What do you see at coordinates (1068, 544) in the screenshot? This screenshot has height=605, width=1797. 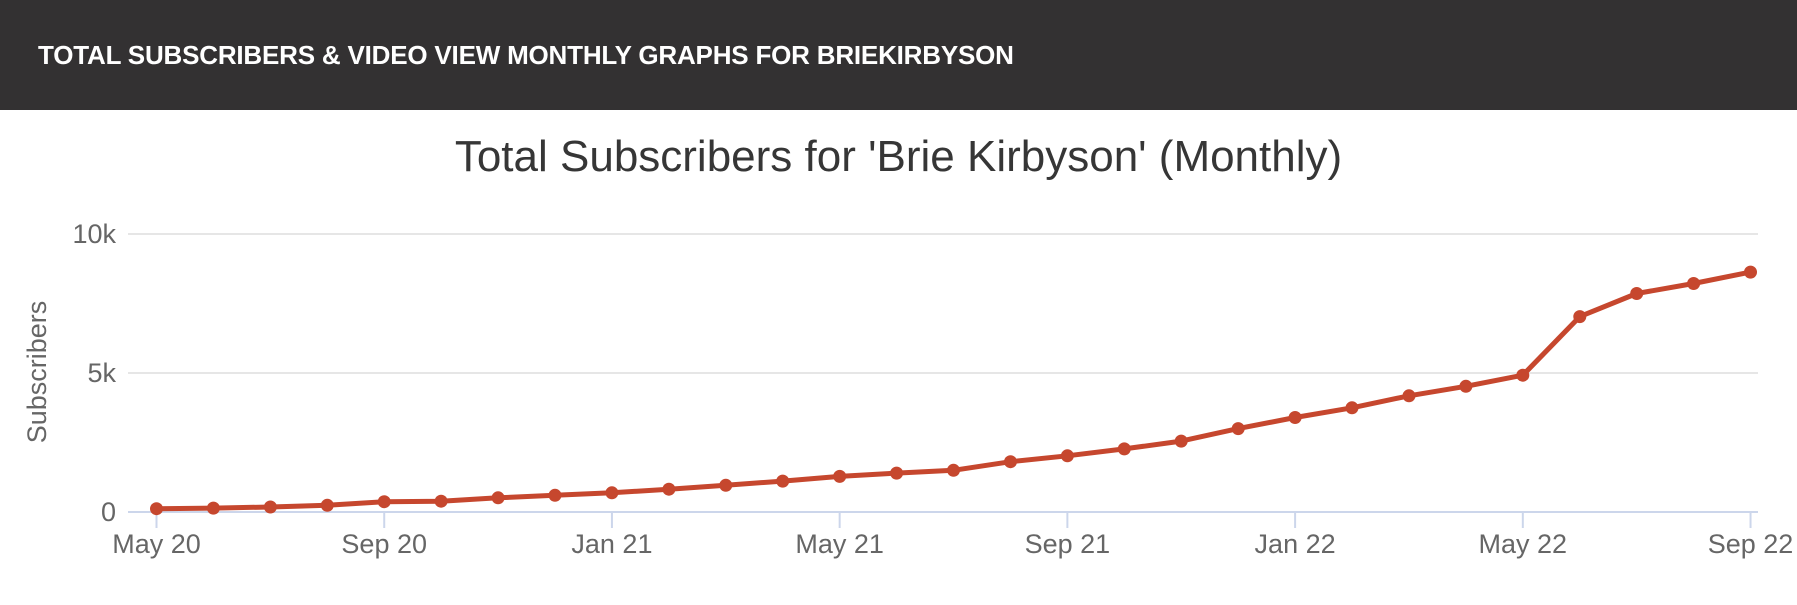 I see `x-axis-tick-label: Sep 21` at bounding box center [1068, 544].